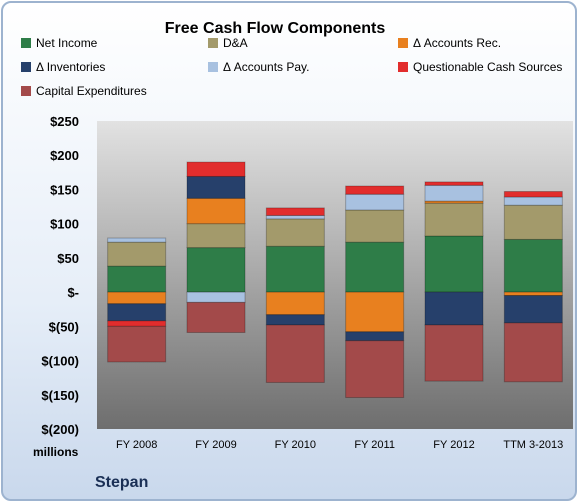 Image resolution: width=578 pixels, height=502 pixels. I want to click on bar-capital-expenditures-ttm-3-2013, so click(533, 352).